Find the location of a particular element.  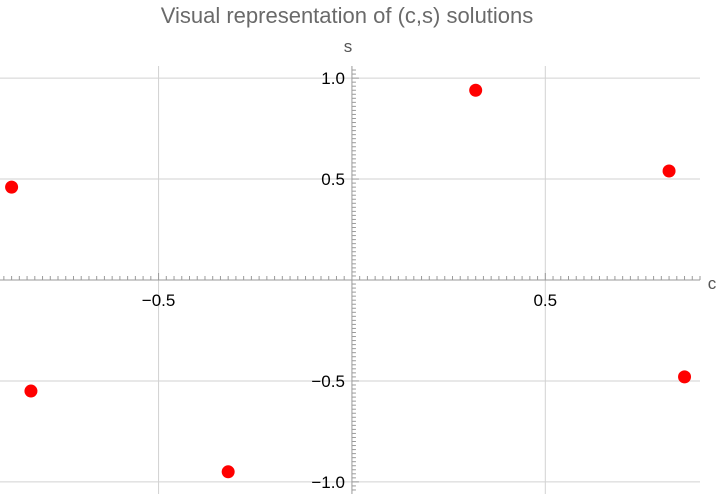

y-tick-label: 0.5 is located at coordinates (333, 179).